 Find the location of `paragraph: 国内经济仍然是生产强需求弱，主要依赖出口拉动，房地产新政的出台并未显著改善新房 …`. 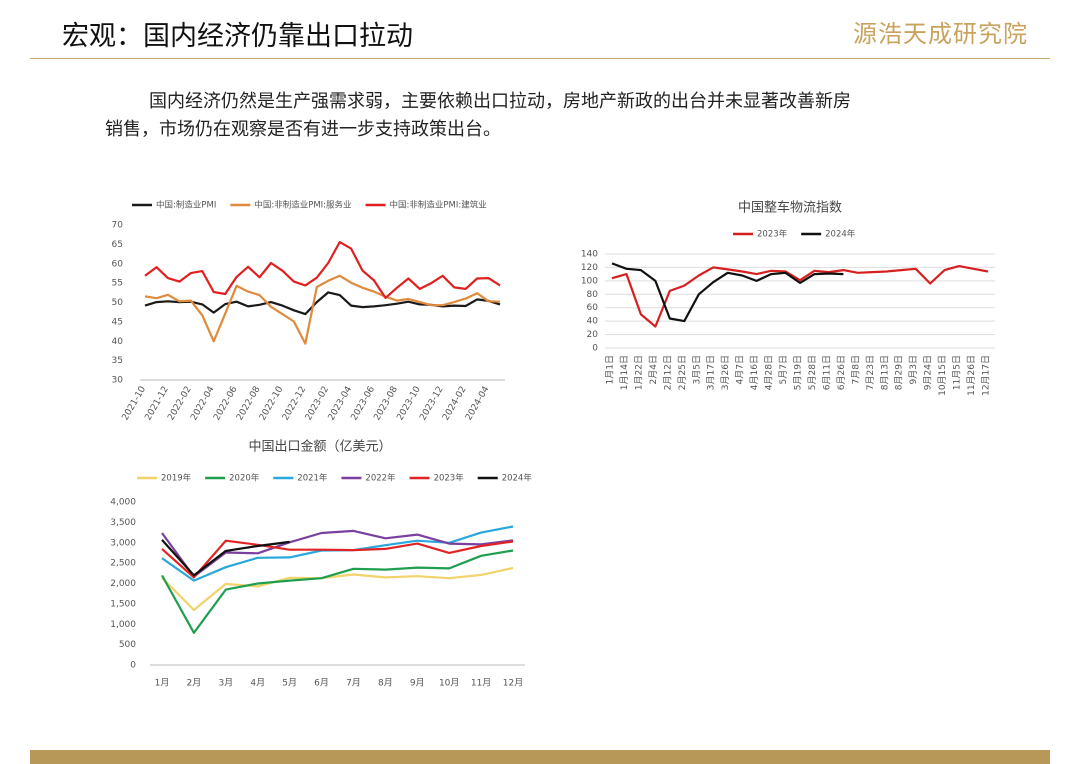

paragraph: 国内经济仍然是生产强需求弱，主要依赖出口拉动，房地产新政的出台并未显著改善新房 … is located at coordinates (575, 116).